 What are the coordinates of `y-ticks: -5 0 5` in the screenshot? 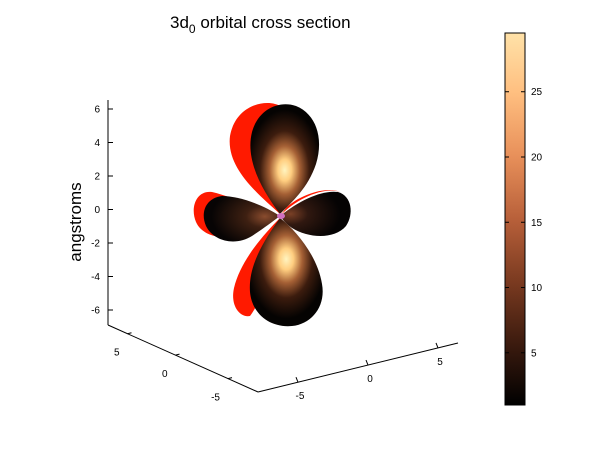 It's located at (369, 372).